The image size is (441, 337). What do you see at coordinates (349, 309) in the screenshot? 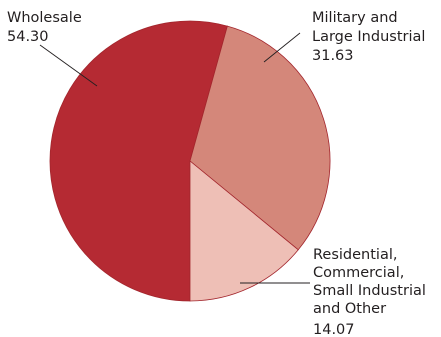
I see `label-residential-line-4: and Other` at bounding box center [349, 309].